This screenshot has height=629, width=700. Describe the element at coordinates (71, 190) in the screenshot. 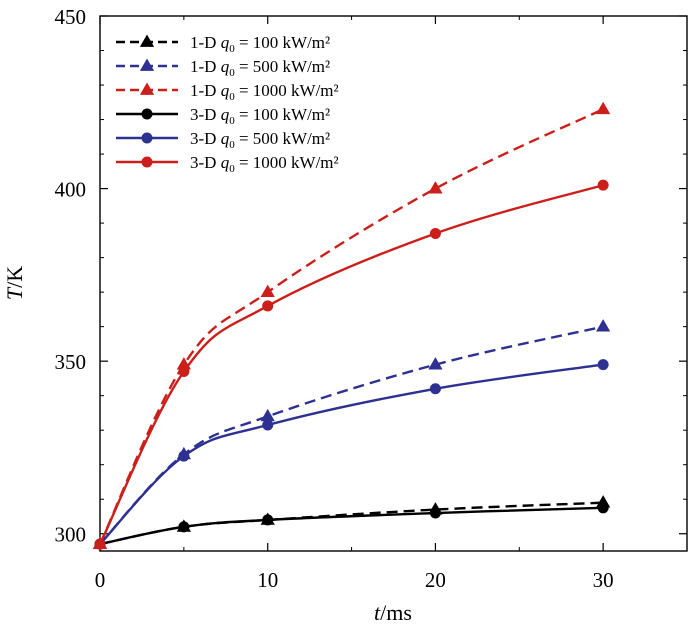

I see `y-tick-label: 400` at that location.